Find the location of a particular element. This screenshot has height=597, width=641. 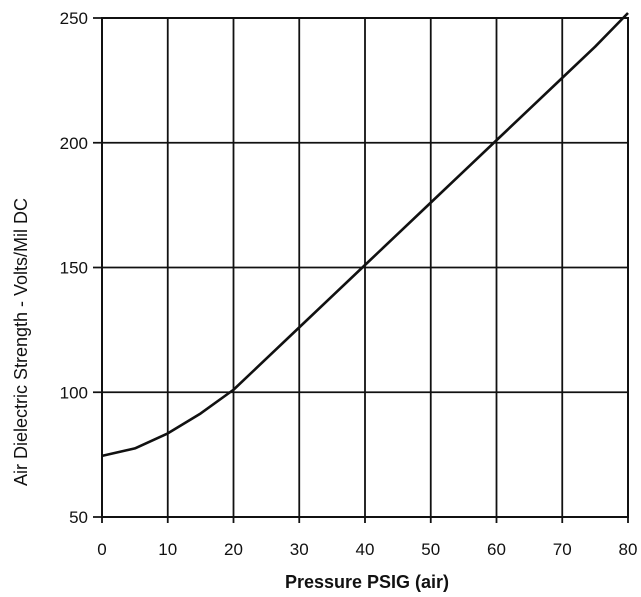

y-tick-labels: 50 100 150 200 250 is located at coordinates (74, 268).